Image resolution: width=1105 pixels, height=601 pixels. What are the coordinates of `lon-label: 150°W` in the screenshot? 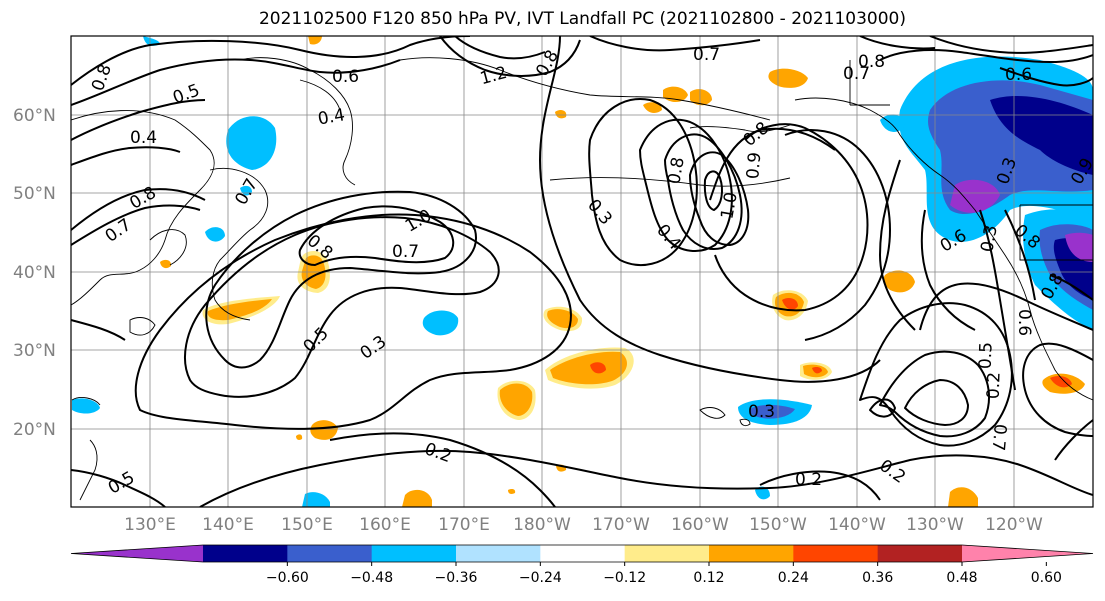 It's located at (778, 525).